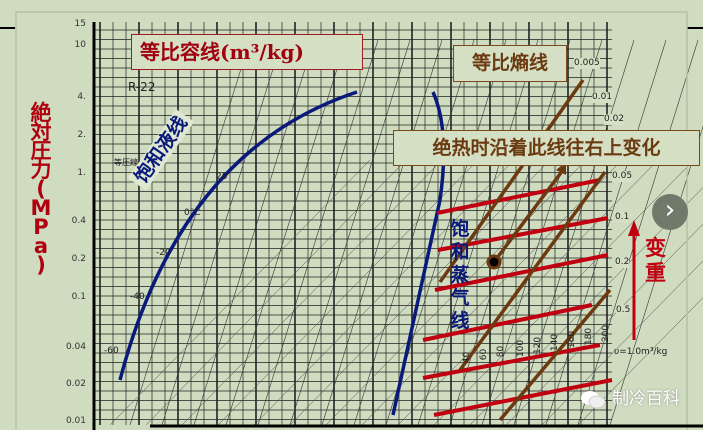  What do you see at coordinates (555, 342) in the screenshot?
I see `superheat-temperature-label: 140` at bounding box center [555, 342].